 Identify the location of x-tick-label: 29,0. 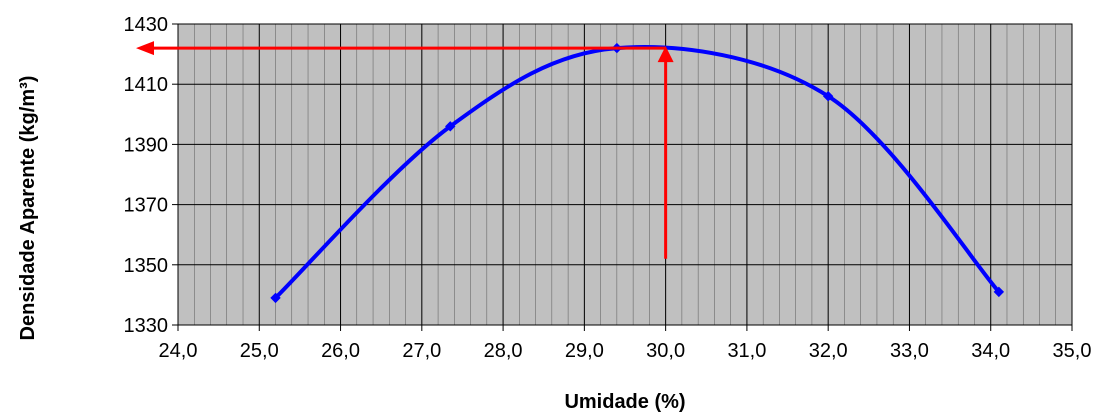
(584, 351).